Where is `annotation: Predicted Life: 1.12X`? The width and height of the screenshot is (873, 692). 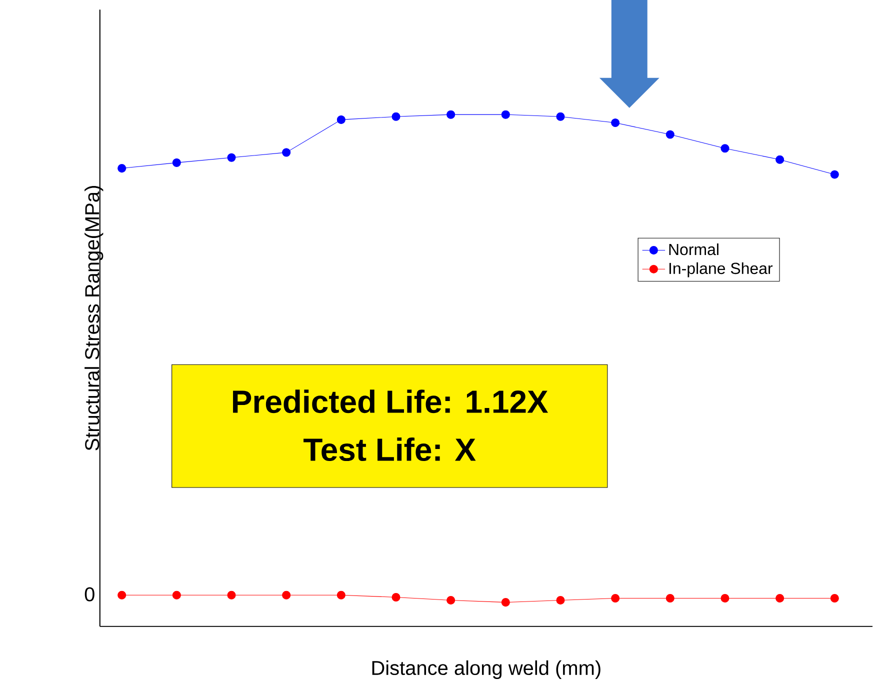 annotation: Predicted Life: 1.12X is located at coordinates (390, 401).